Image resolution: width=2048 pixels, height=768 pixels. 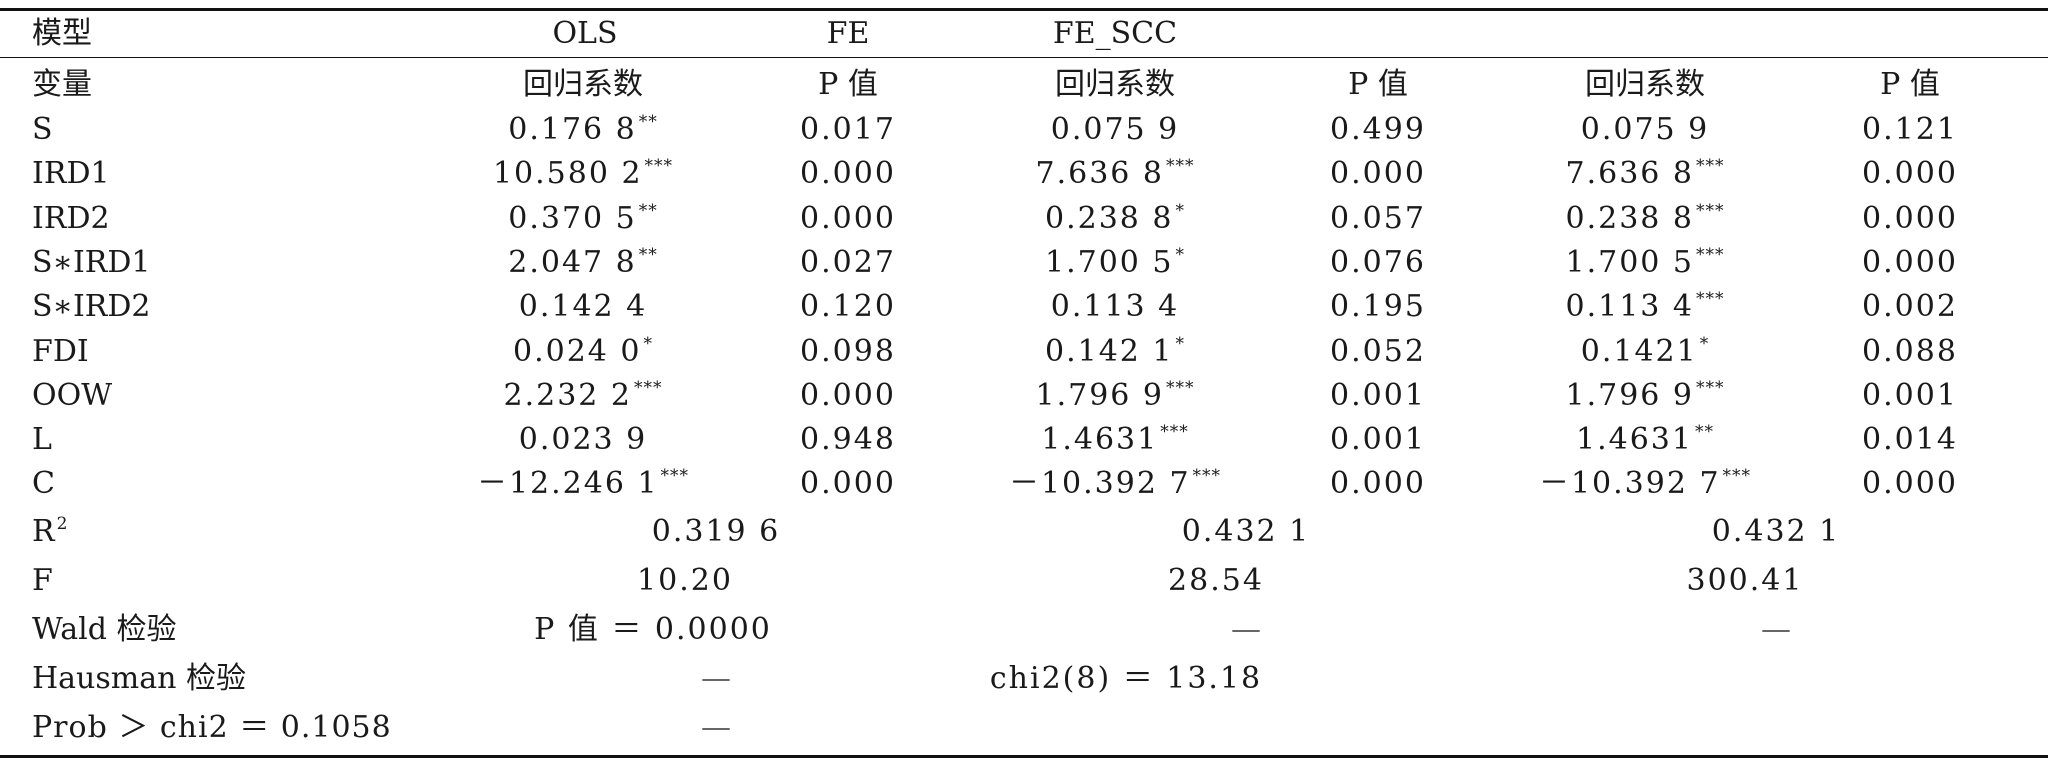 I want to click on cell-fe-coef: 1.4631 ***, so click(x=1114, y=440).